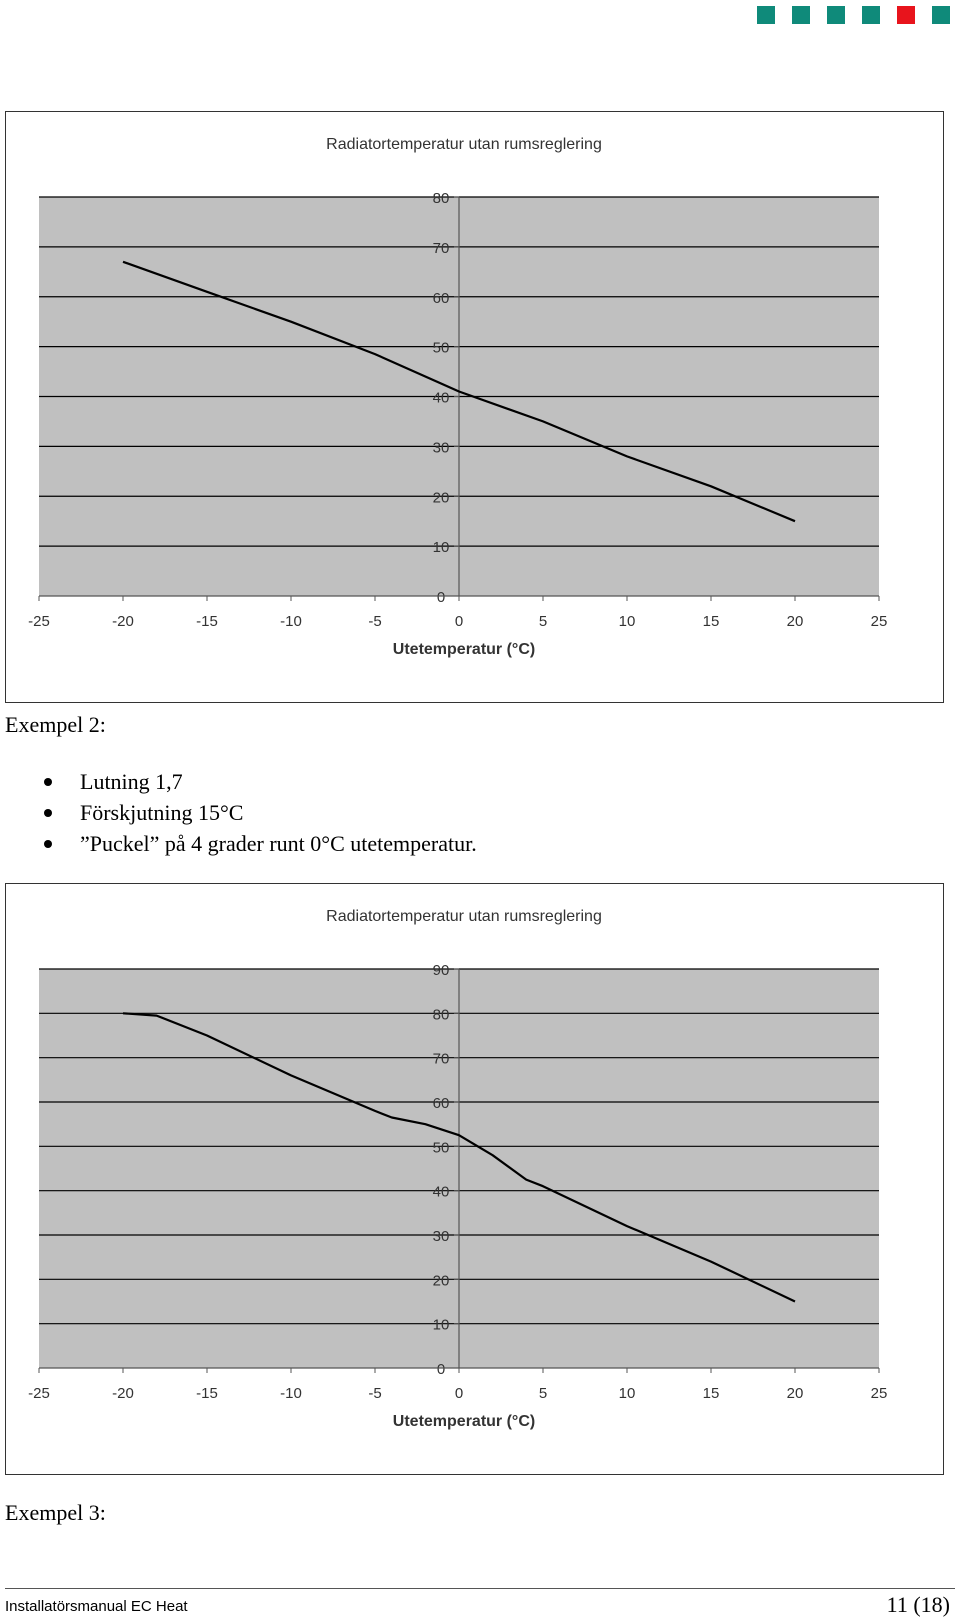  I want to click on list-item: Förskjutning 15°C, so click(258, 812).